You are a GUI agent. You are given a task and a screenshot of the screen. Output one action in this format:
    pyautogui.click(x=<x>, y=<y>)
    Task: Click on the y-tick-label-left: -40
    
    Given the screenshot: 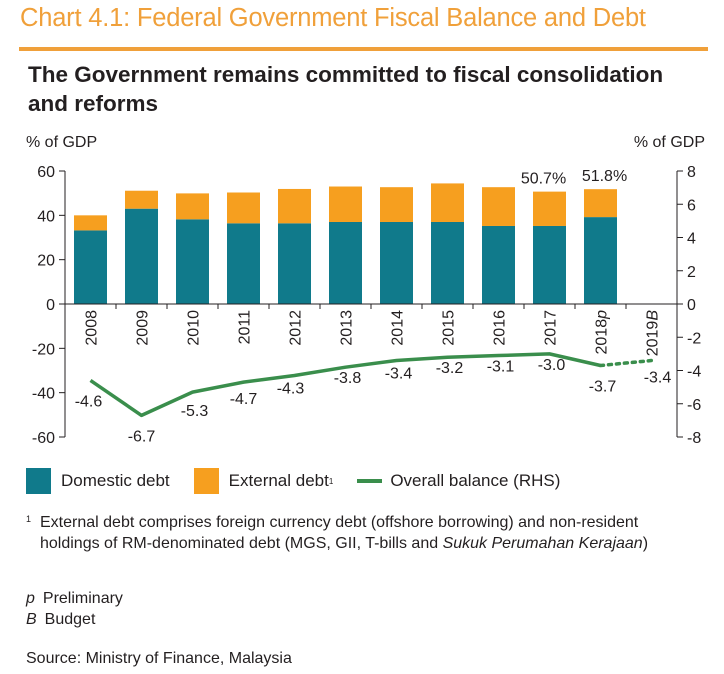 What is the action you would take?
    pyautogui.click(x=43, y=394)
    